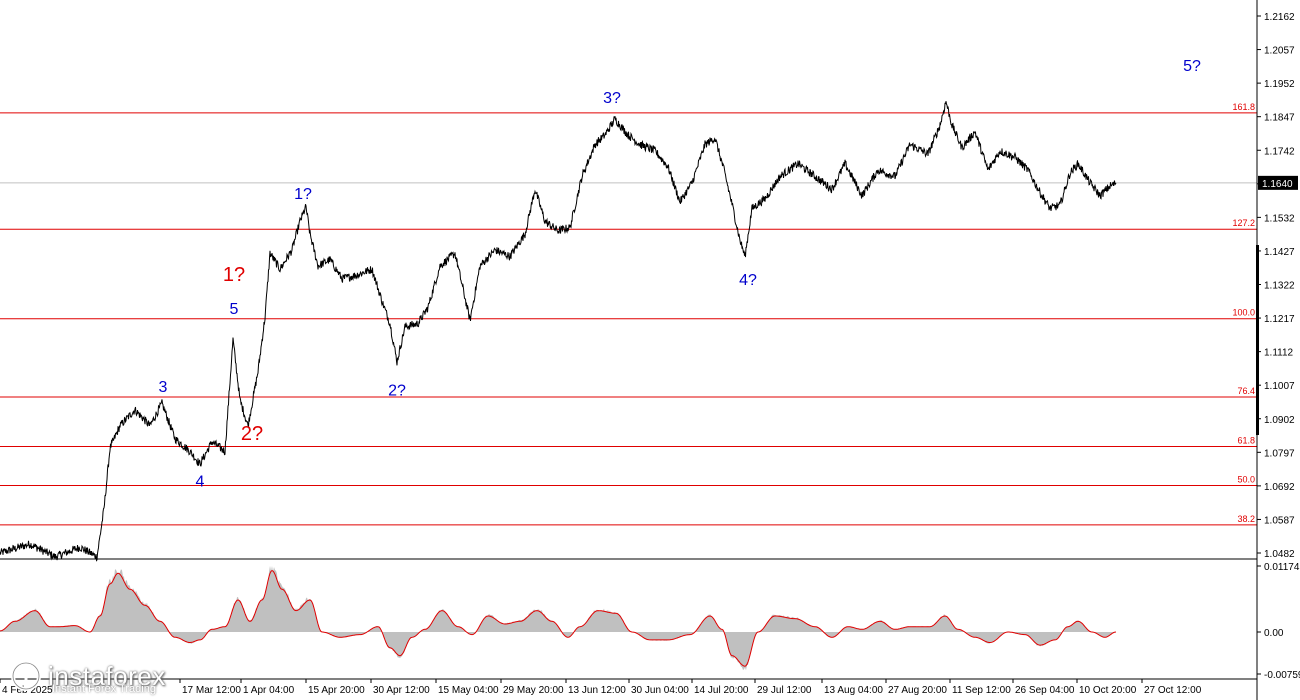  Describe the element at coordinates (1246, 391) in the screenshot. I see `fib-label-3: 76.4` at that location.